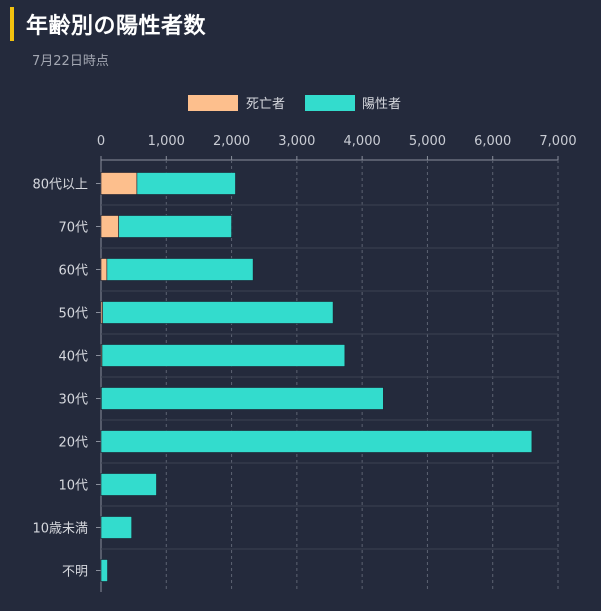 This screenshot has height=611, width=601. I want to click on category-label: 不明, so click(75, 572).